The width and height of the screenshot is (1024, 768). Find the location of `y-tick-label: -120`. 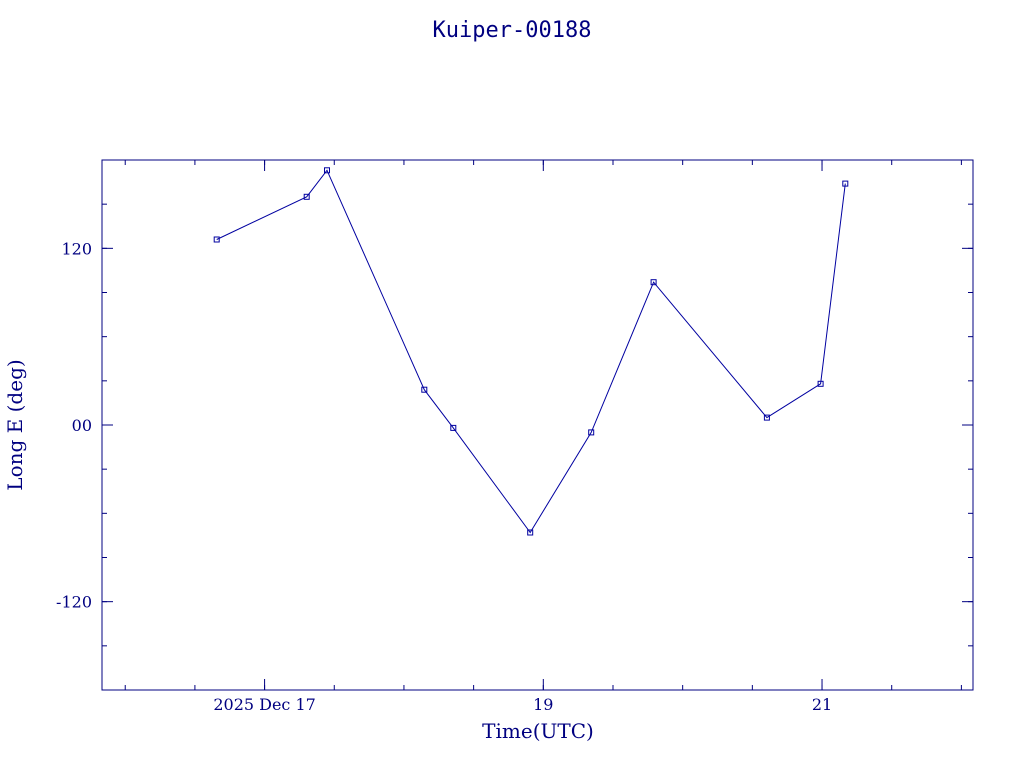

y-tick-label: -120 is located at coordinates (74, 602).